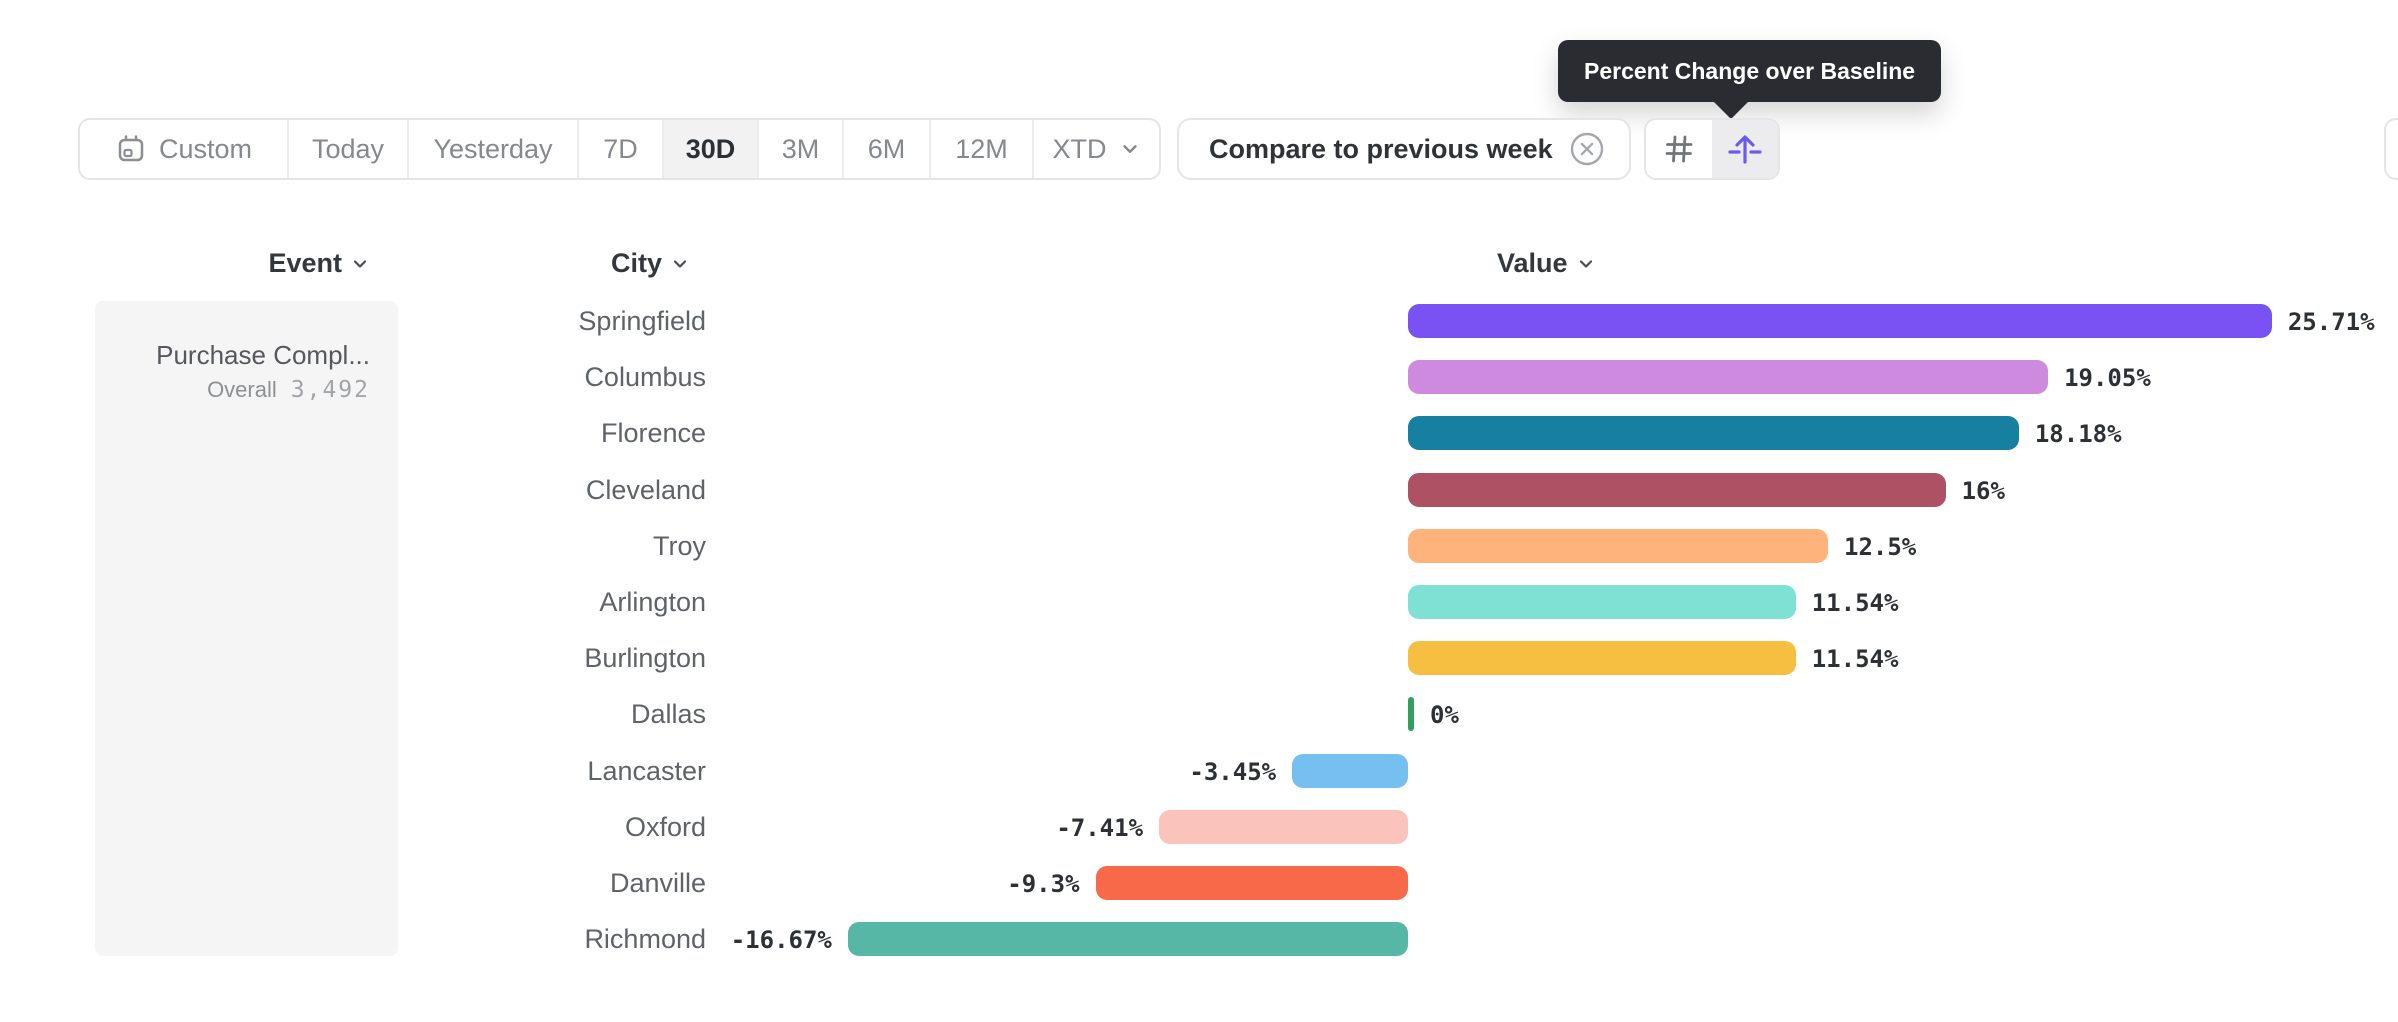 This screenshot has width=2398, height=1022. Describe the element at coordinates (330, 390) in the screenshot. I see `event-metric-value: 3,492` at that location.